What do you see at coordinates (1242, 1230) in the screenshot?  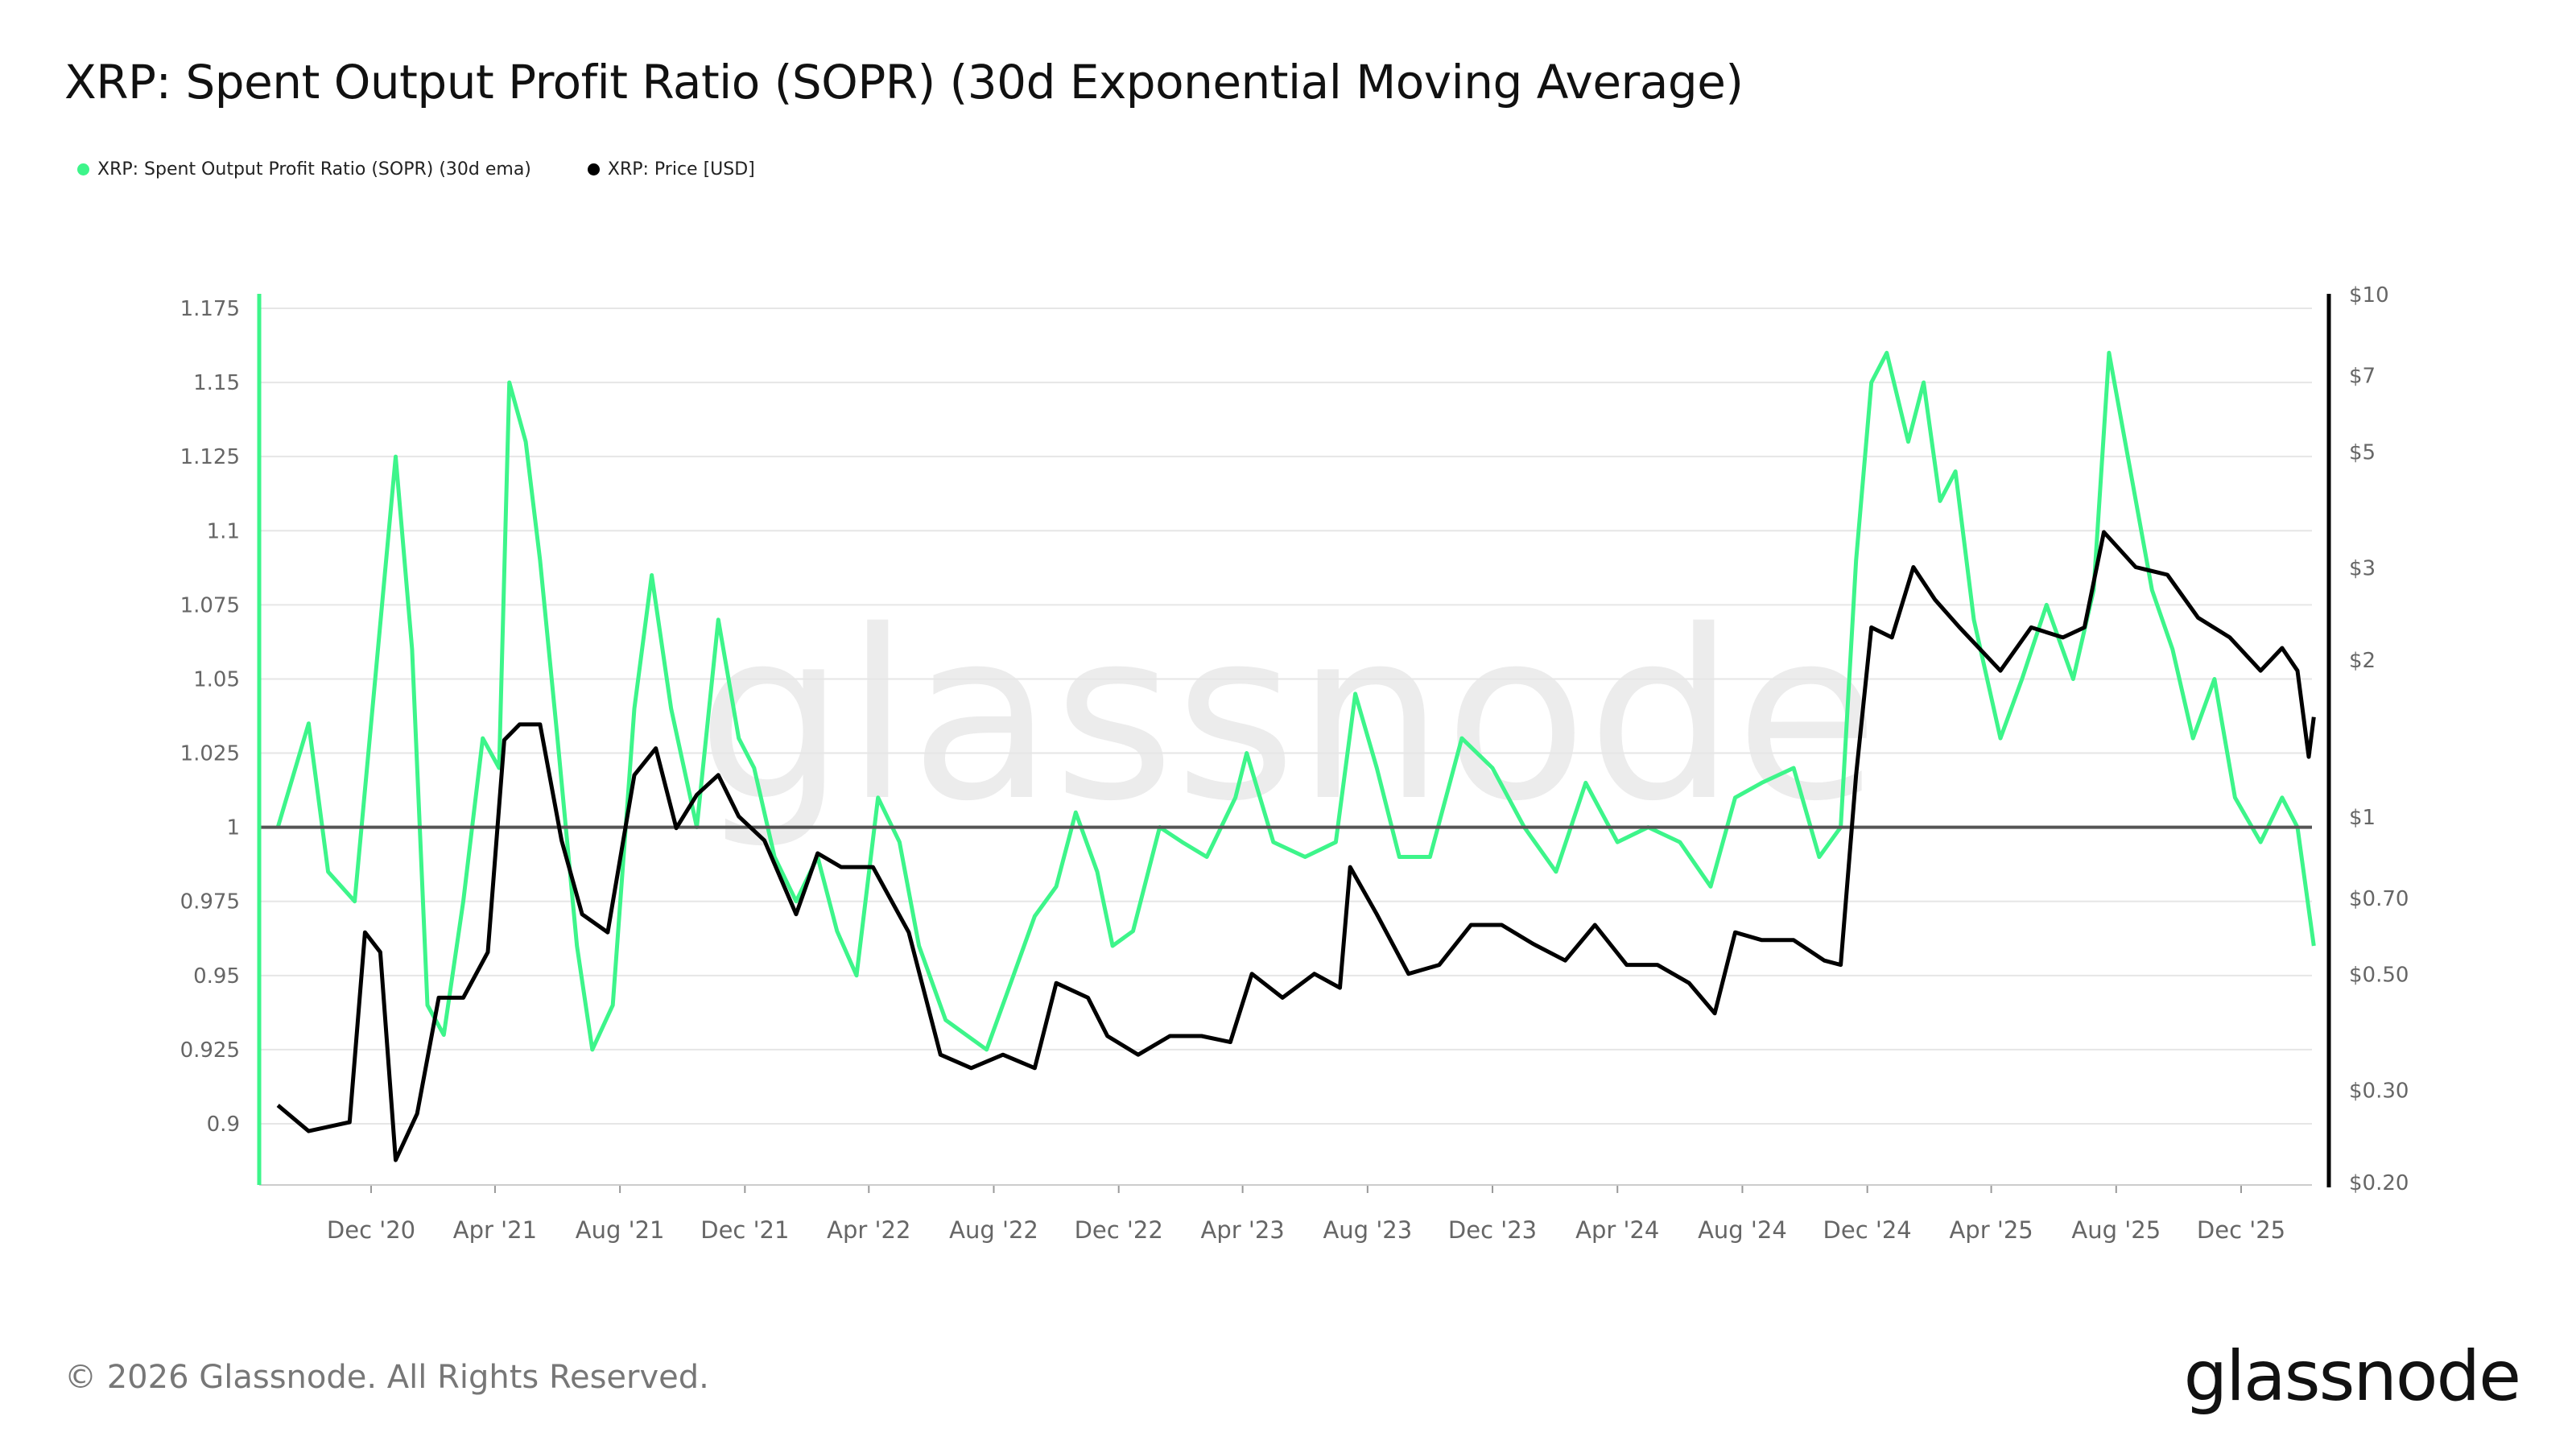 I see `x-tick-label: Apr '23` at bounding box center [1242, 1230].